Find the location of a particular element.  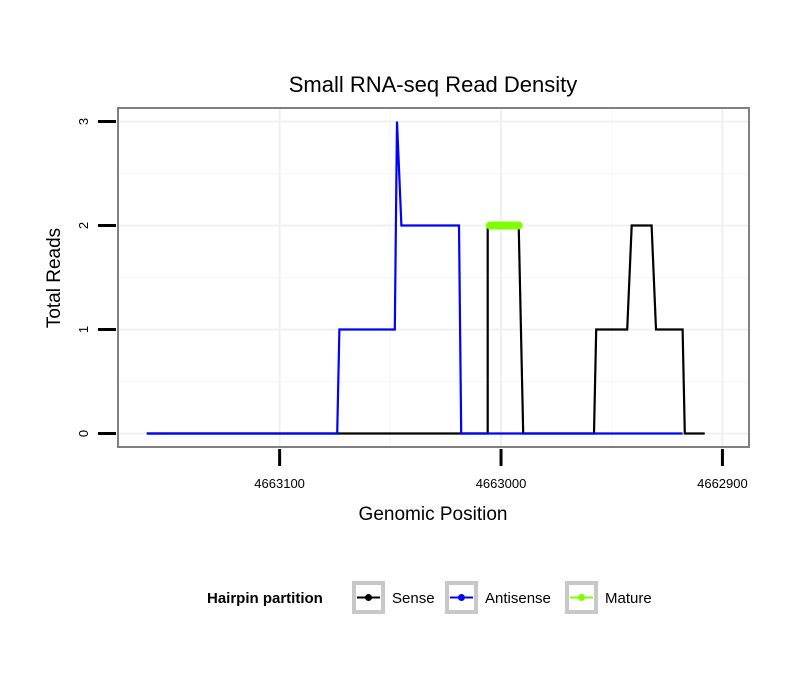

y-axis: 0 1 2 3 is located at coordinates (96, 277).